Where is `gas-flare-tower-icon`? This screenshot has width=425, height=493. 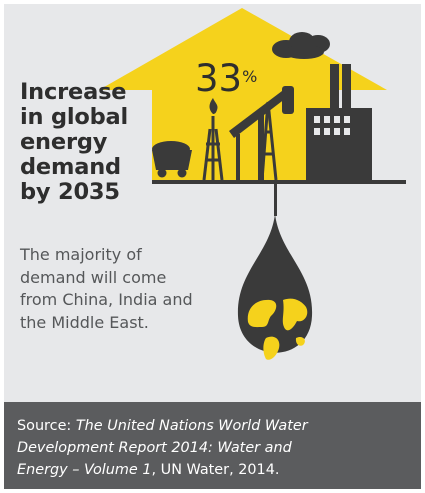 gas-flare-tower-icon is located at coordinates (213, 139).